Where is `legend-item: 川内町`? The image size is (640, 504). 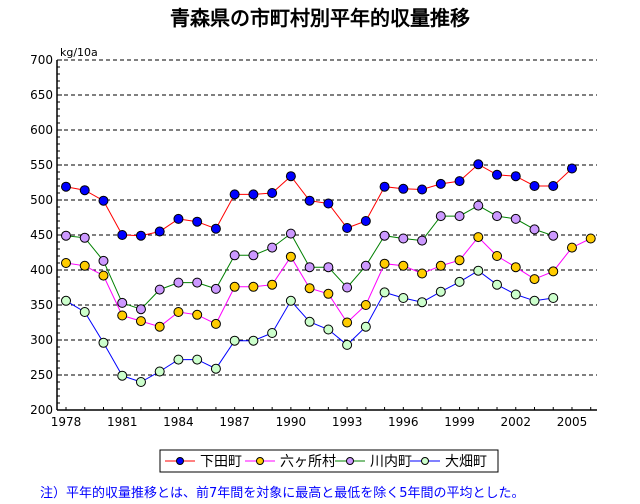 legend-item: 川内町 is located at coordinates (373, 462).